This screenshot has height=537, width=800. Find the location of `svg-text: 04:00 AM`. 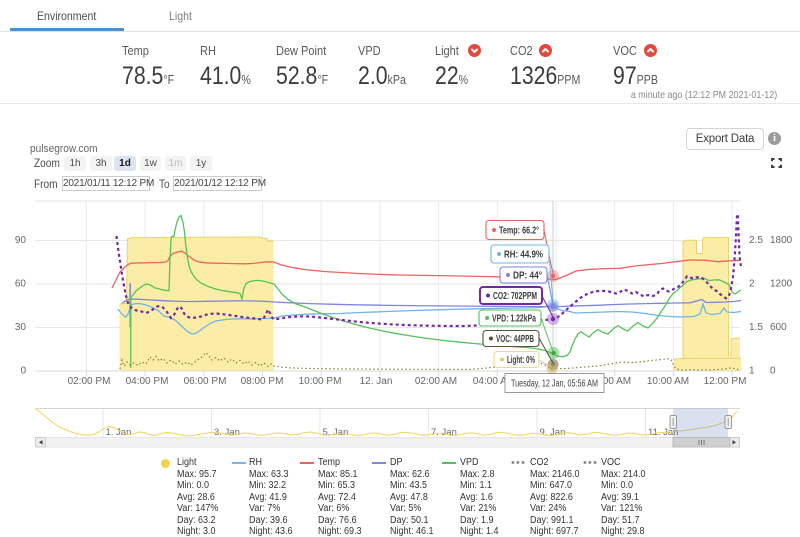

svg-text: 04:00 AM is located at coordinates (494, 381).